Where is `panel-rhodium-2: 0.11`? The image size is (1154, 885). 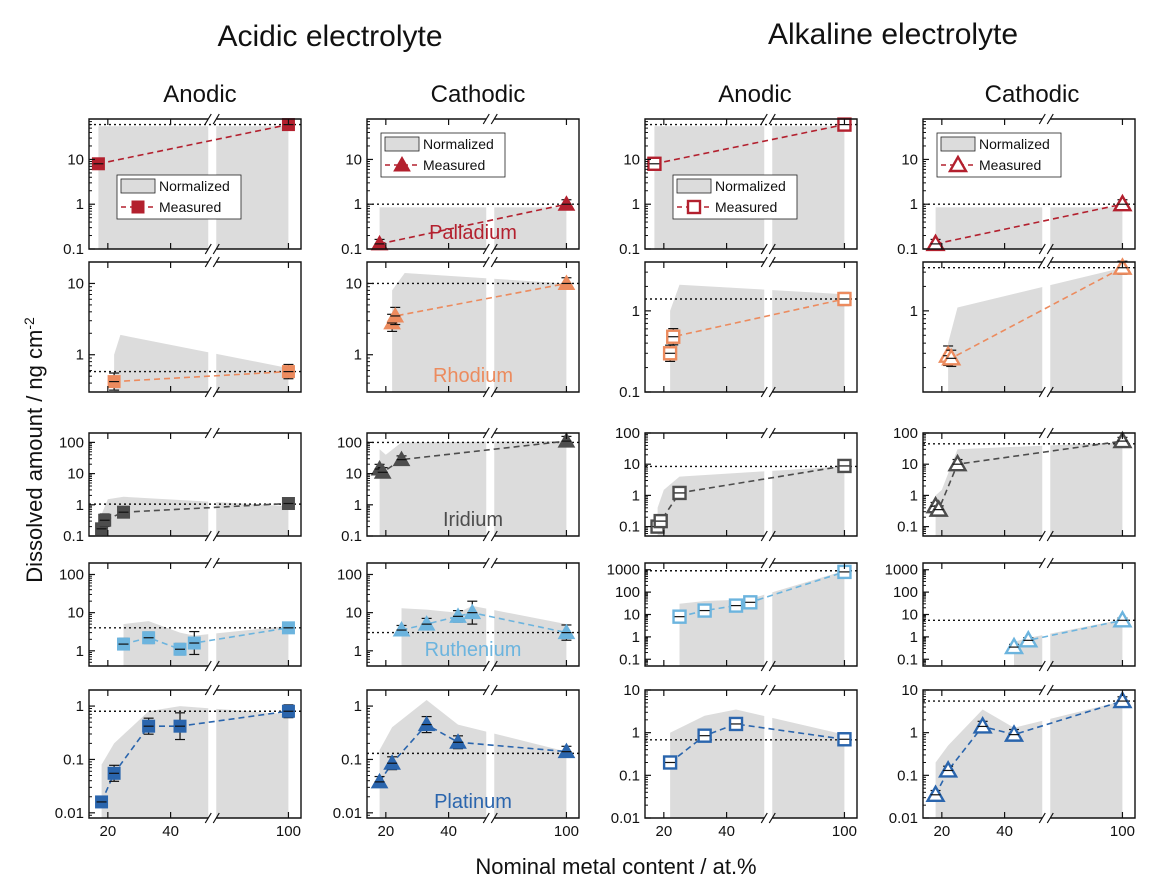 panel-rhodium-2: 0.11 is located at coordinates (738, 328).